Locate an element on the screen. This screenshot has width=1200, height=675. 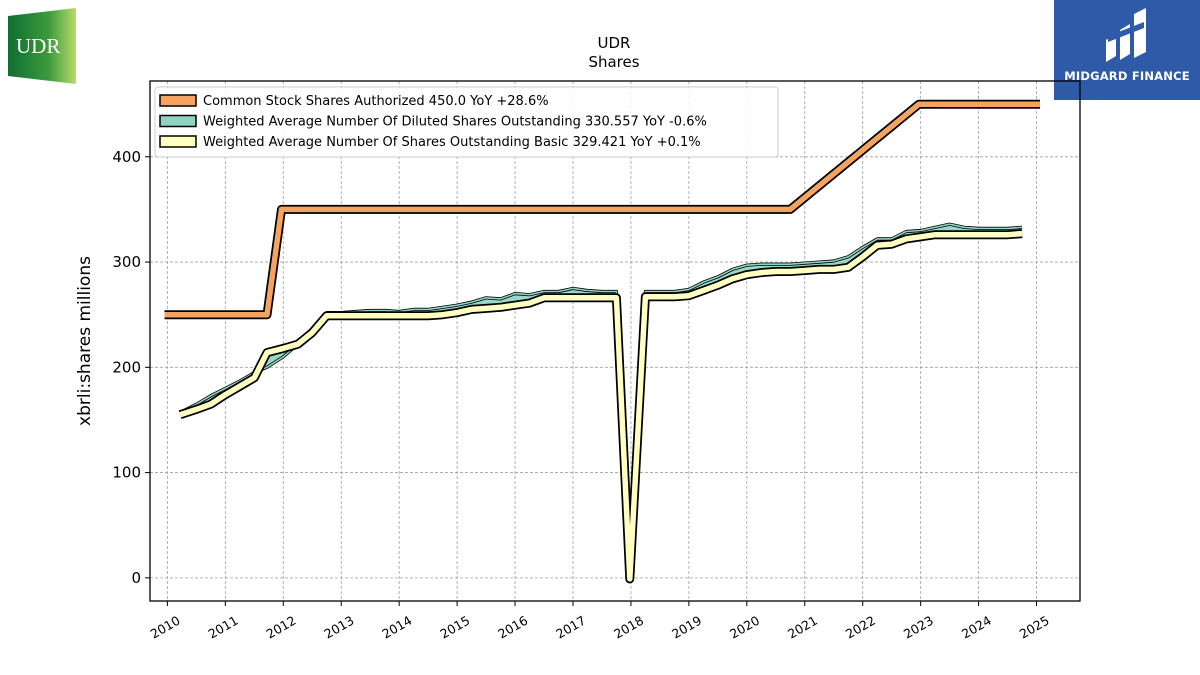
watermark-text: MIDGARD FINANCE is located at coordinates (1127, 76).